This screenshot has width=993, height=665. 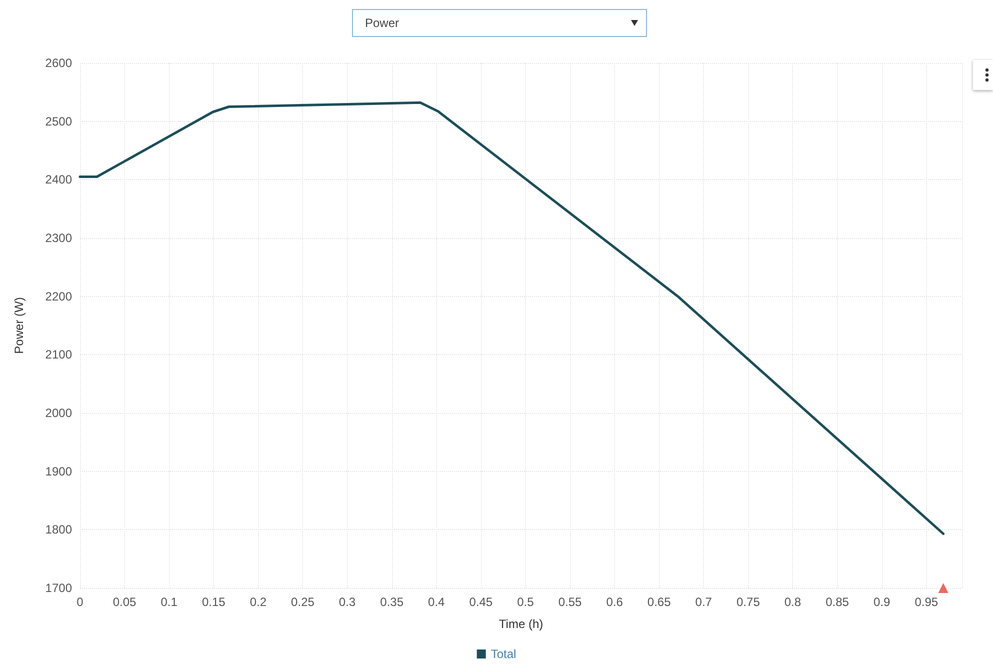 I want to click on x-tick-label: 0.45, so click(x=481, y=602).